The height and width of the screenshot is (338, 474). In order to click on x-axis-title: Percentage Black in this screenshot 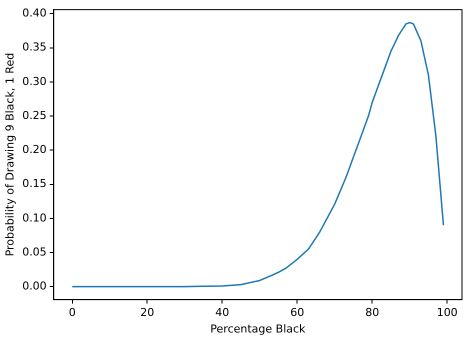, I will do `click(258, 329)`.